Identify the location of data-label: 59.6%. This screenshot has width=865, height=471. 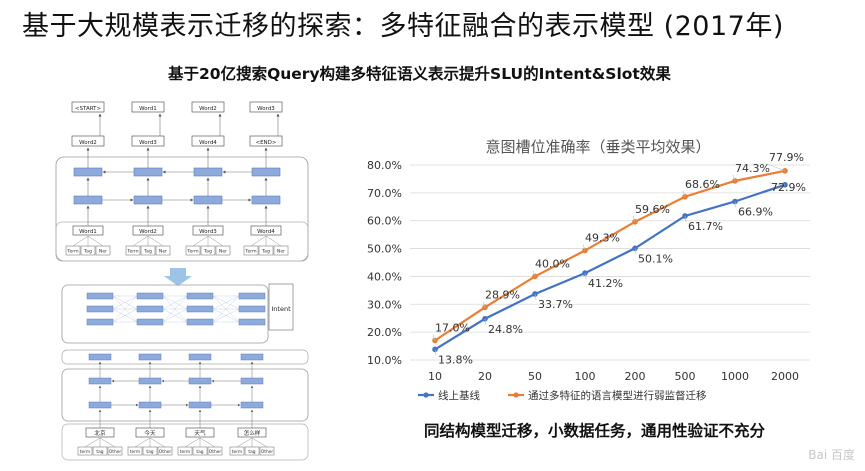
(652, 209).